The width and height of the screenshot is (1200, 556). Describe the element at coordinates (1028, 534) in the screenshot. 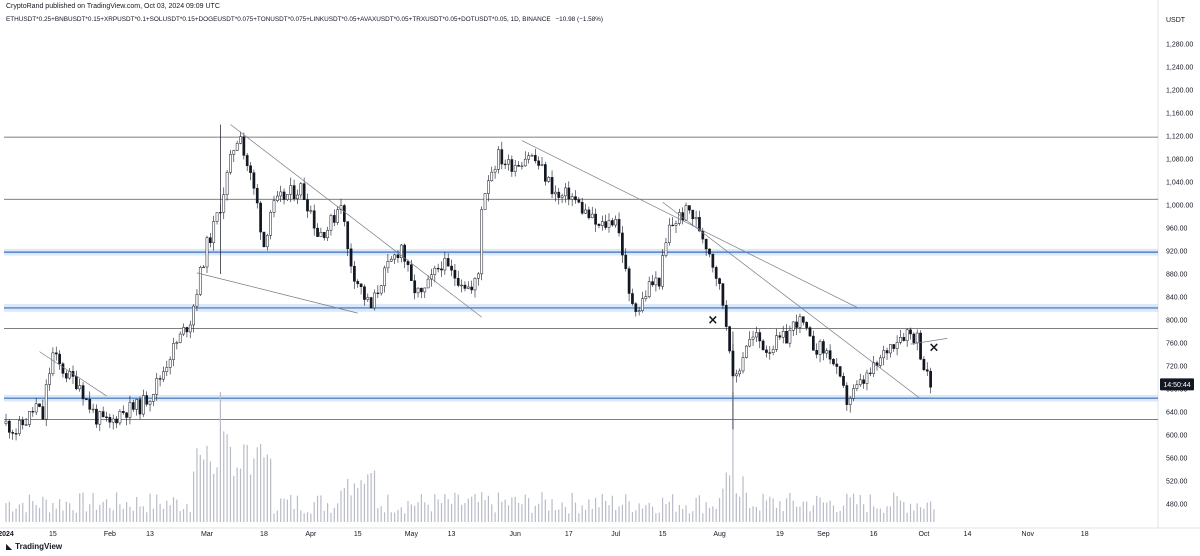

I see `time-tick-label: Nov` at that location.